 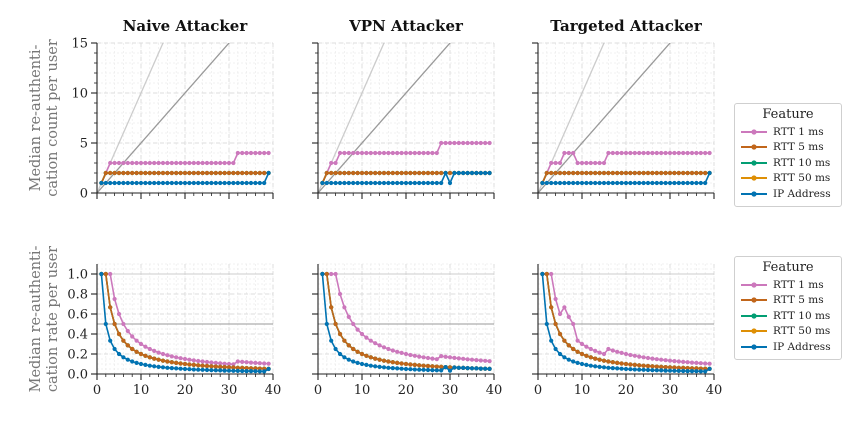 I want to click on legend-swatch-rtt50, so click(x=754, y=331).